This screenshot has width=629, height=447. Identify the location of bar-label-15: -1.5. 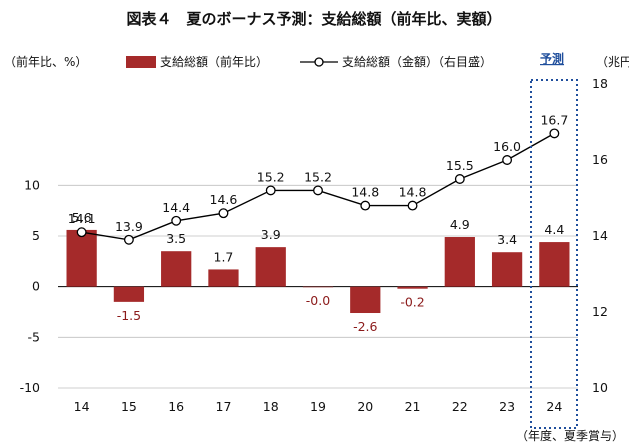
(129, 315).